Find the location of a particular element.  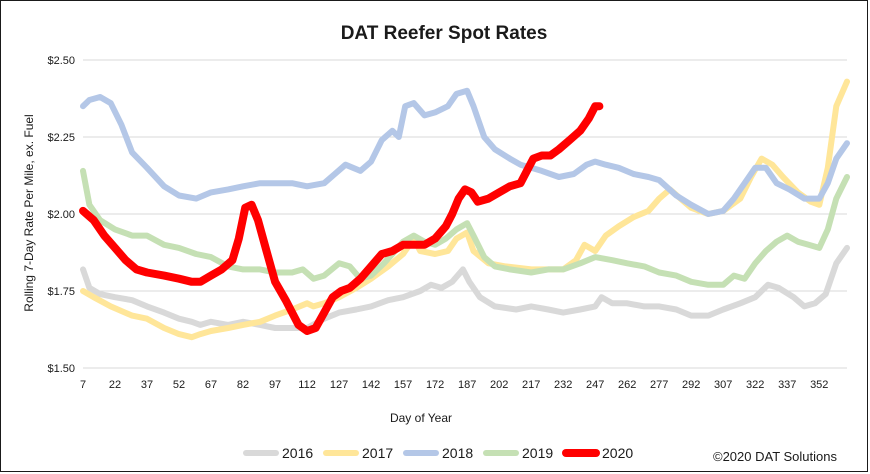

legend-label-2016: 2016 is located at coordinates (297, 453).